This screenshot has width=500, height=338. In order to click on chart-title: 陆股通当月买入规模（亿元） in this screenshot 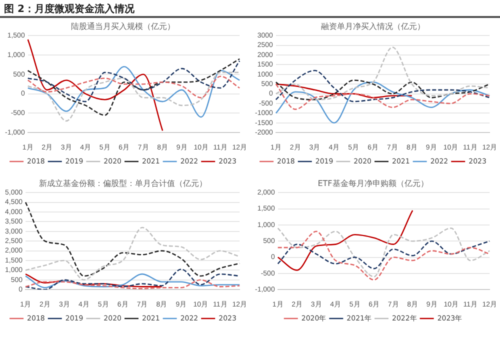, I will do `click(123, 26)`.